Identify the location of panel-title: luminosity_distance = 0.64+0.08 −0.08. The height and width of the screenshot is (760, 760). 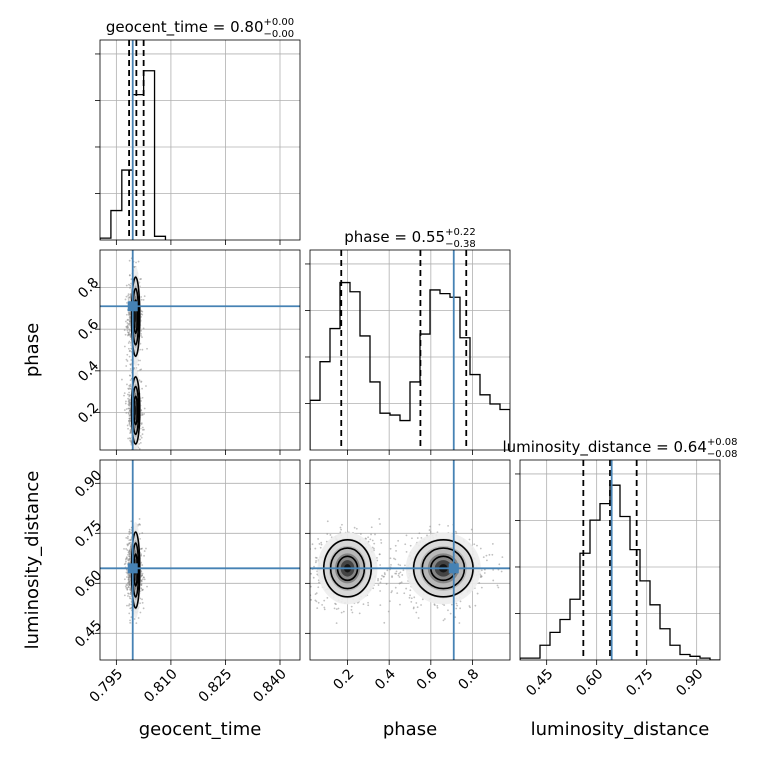
(619, 448).